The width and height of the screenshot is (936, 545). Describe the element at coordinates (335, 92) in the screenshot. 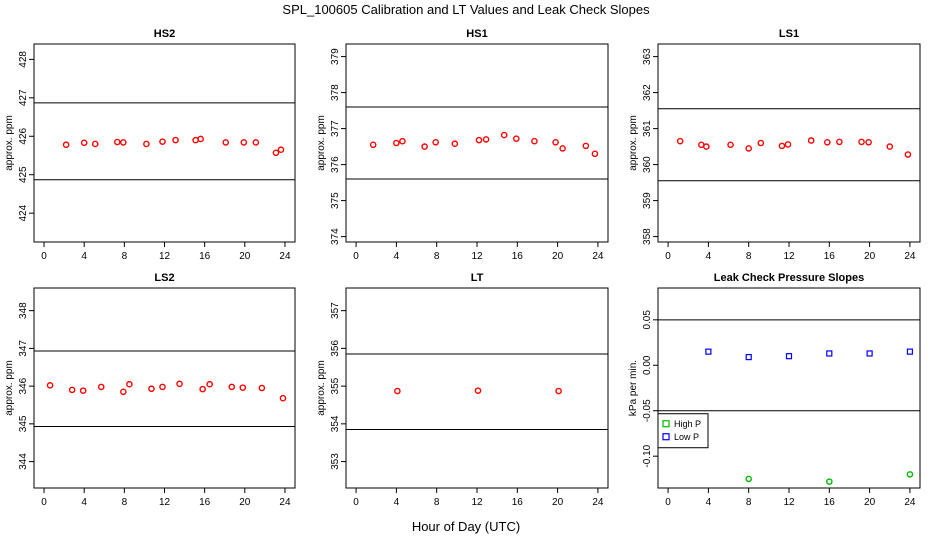

I see `y-tick-label: 378` at that location.